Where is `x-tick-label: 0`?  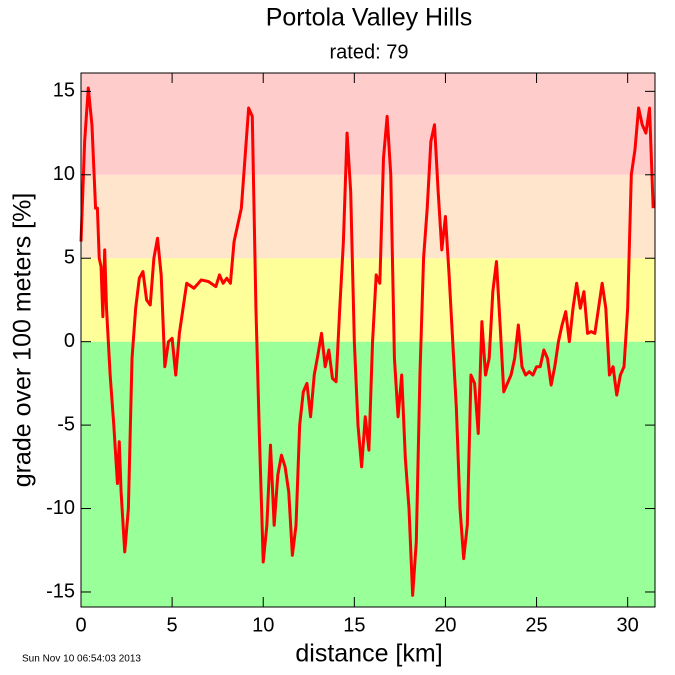 x-tick-label: 0 is located at coordinates (80, 625).